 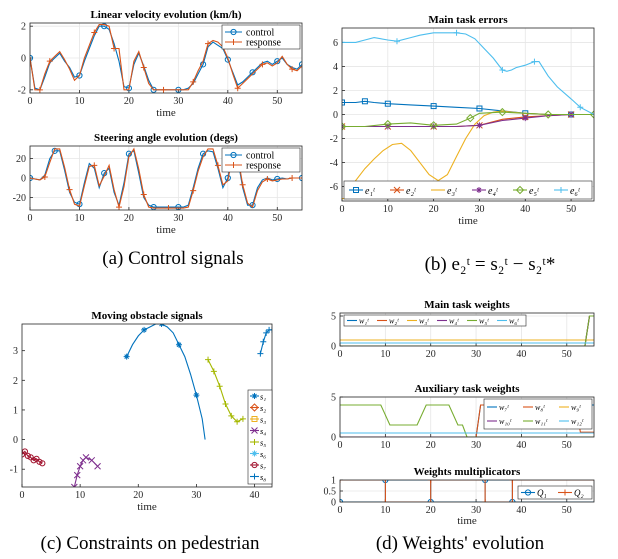 I want to click on y-tick-label: -2, so click(x=22, y=90).